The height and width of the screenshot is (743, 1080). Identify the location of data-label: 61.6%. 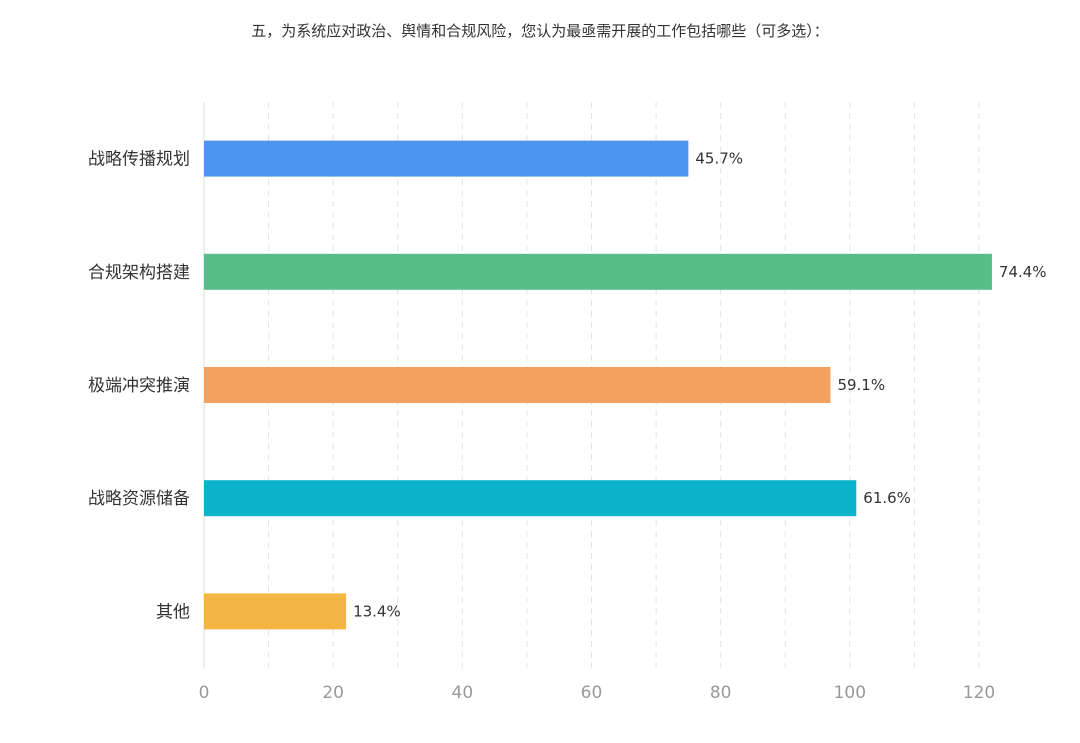
(887, 498).